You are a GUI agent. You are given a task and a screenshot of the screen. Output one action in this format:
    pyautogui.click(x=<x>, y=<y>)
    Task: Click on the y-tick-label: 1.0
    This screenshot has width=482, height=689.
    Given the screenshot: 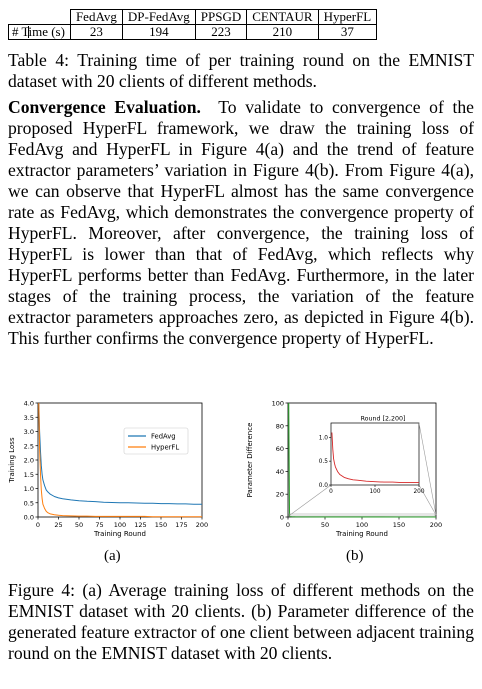 What is the action you would take?
    pyautogui.click(x=29, y=489)
    